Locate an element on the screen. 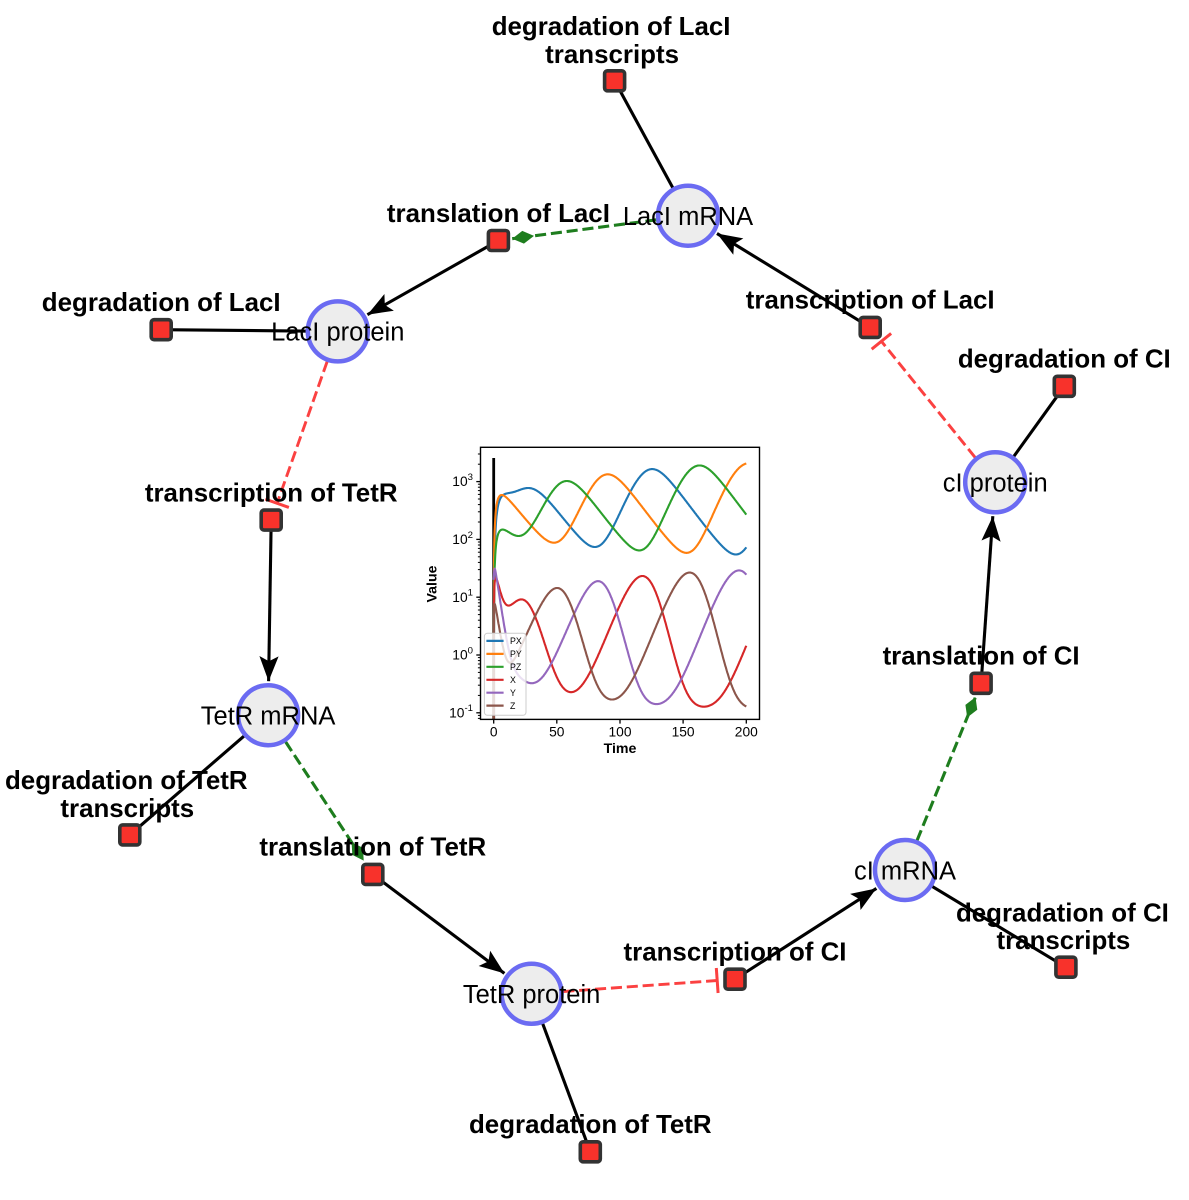  svg-text: 50 is located at coordinates (557, 732).